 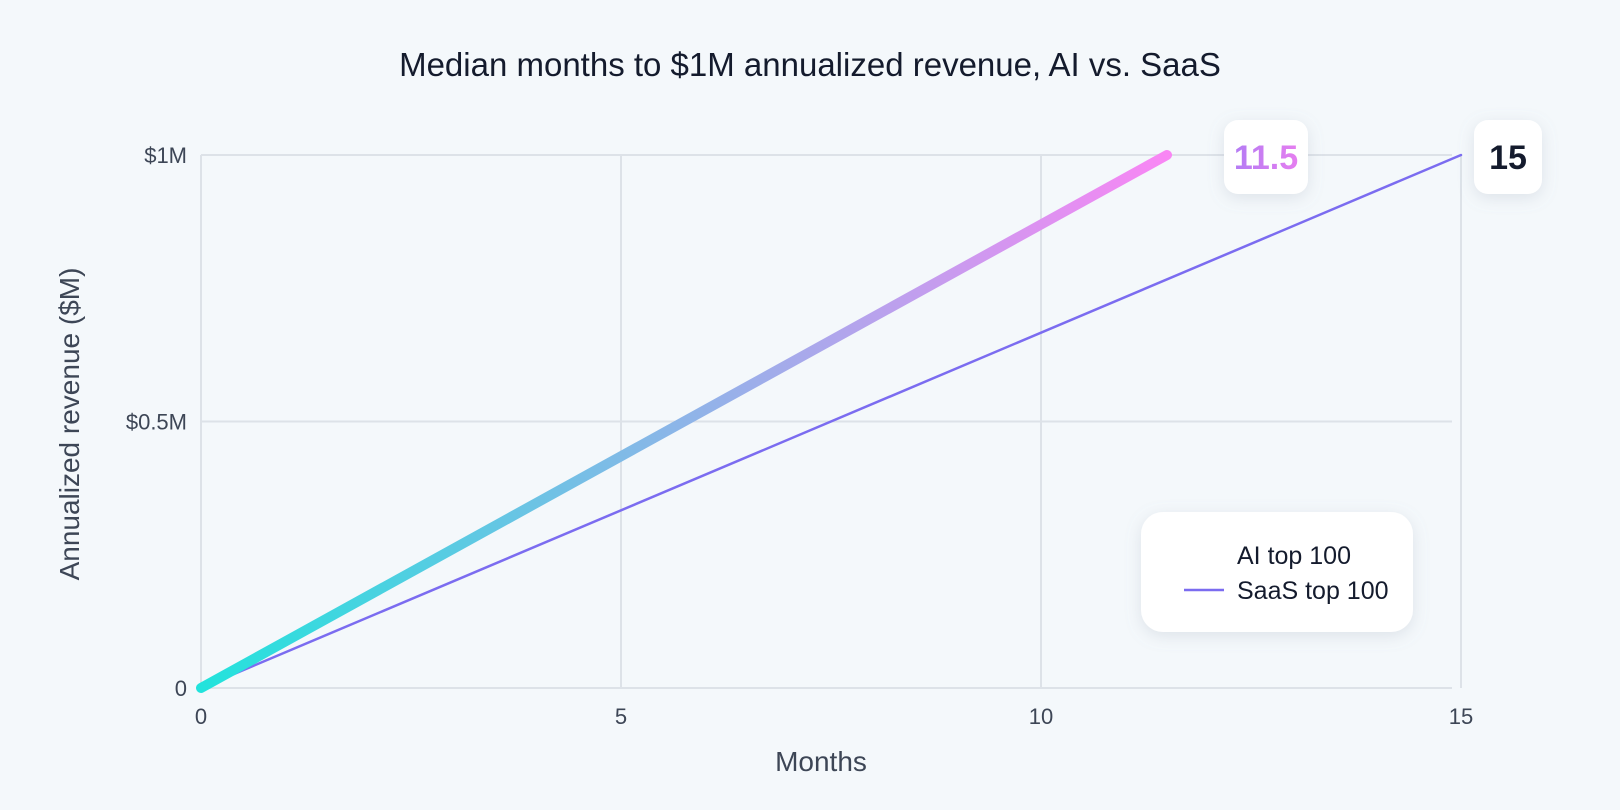 I want to click on ai-end-badge: 11.5, so click(x=1266, y=157).